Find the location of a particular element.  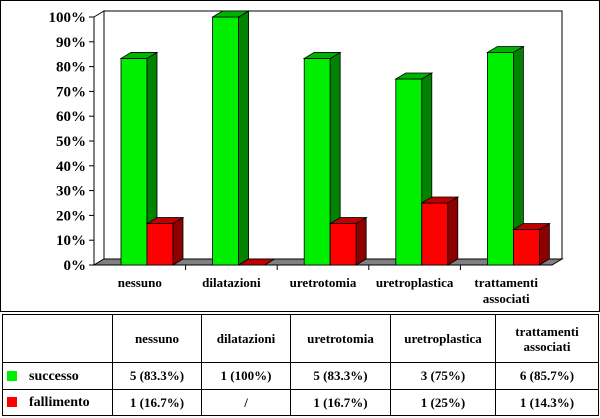

y-tick-label: 20% is located at coordinates (71, 216).